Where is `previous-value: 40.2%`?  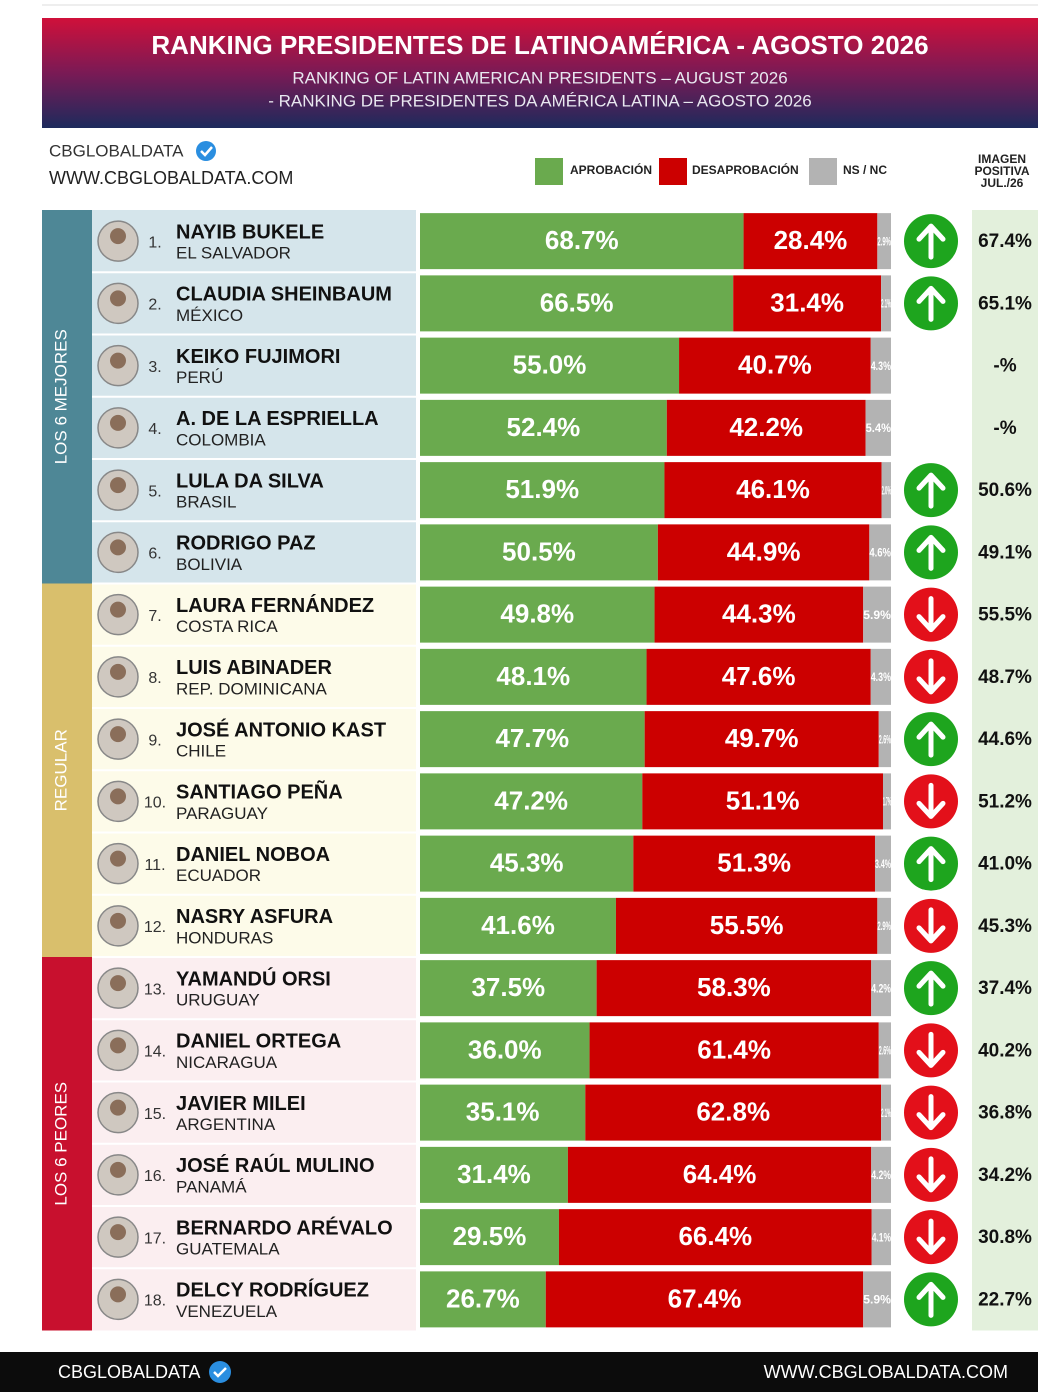 previous-value: 40.2% is located at coordinates (1005, 1050).